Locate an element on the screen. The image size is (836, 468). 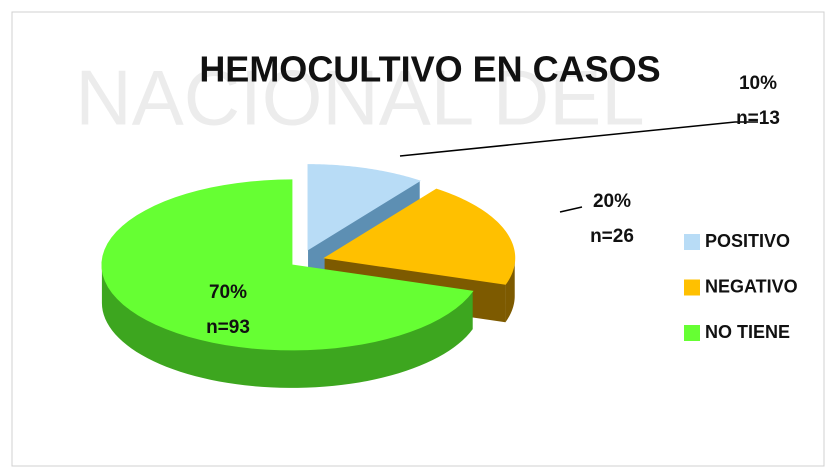
data-annotation: n=93 is located at coordinates (228, 327).